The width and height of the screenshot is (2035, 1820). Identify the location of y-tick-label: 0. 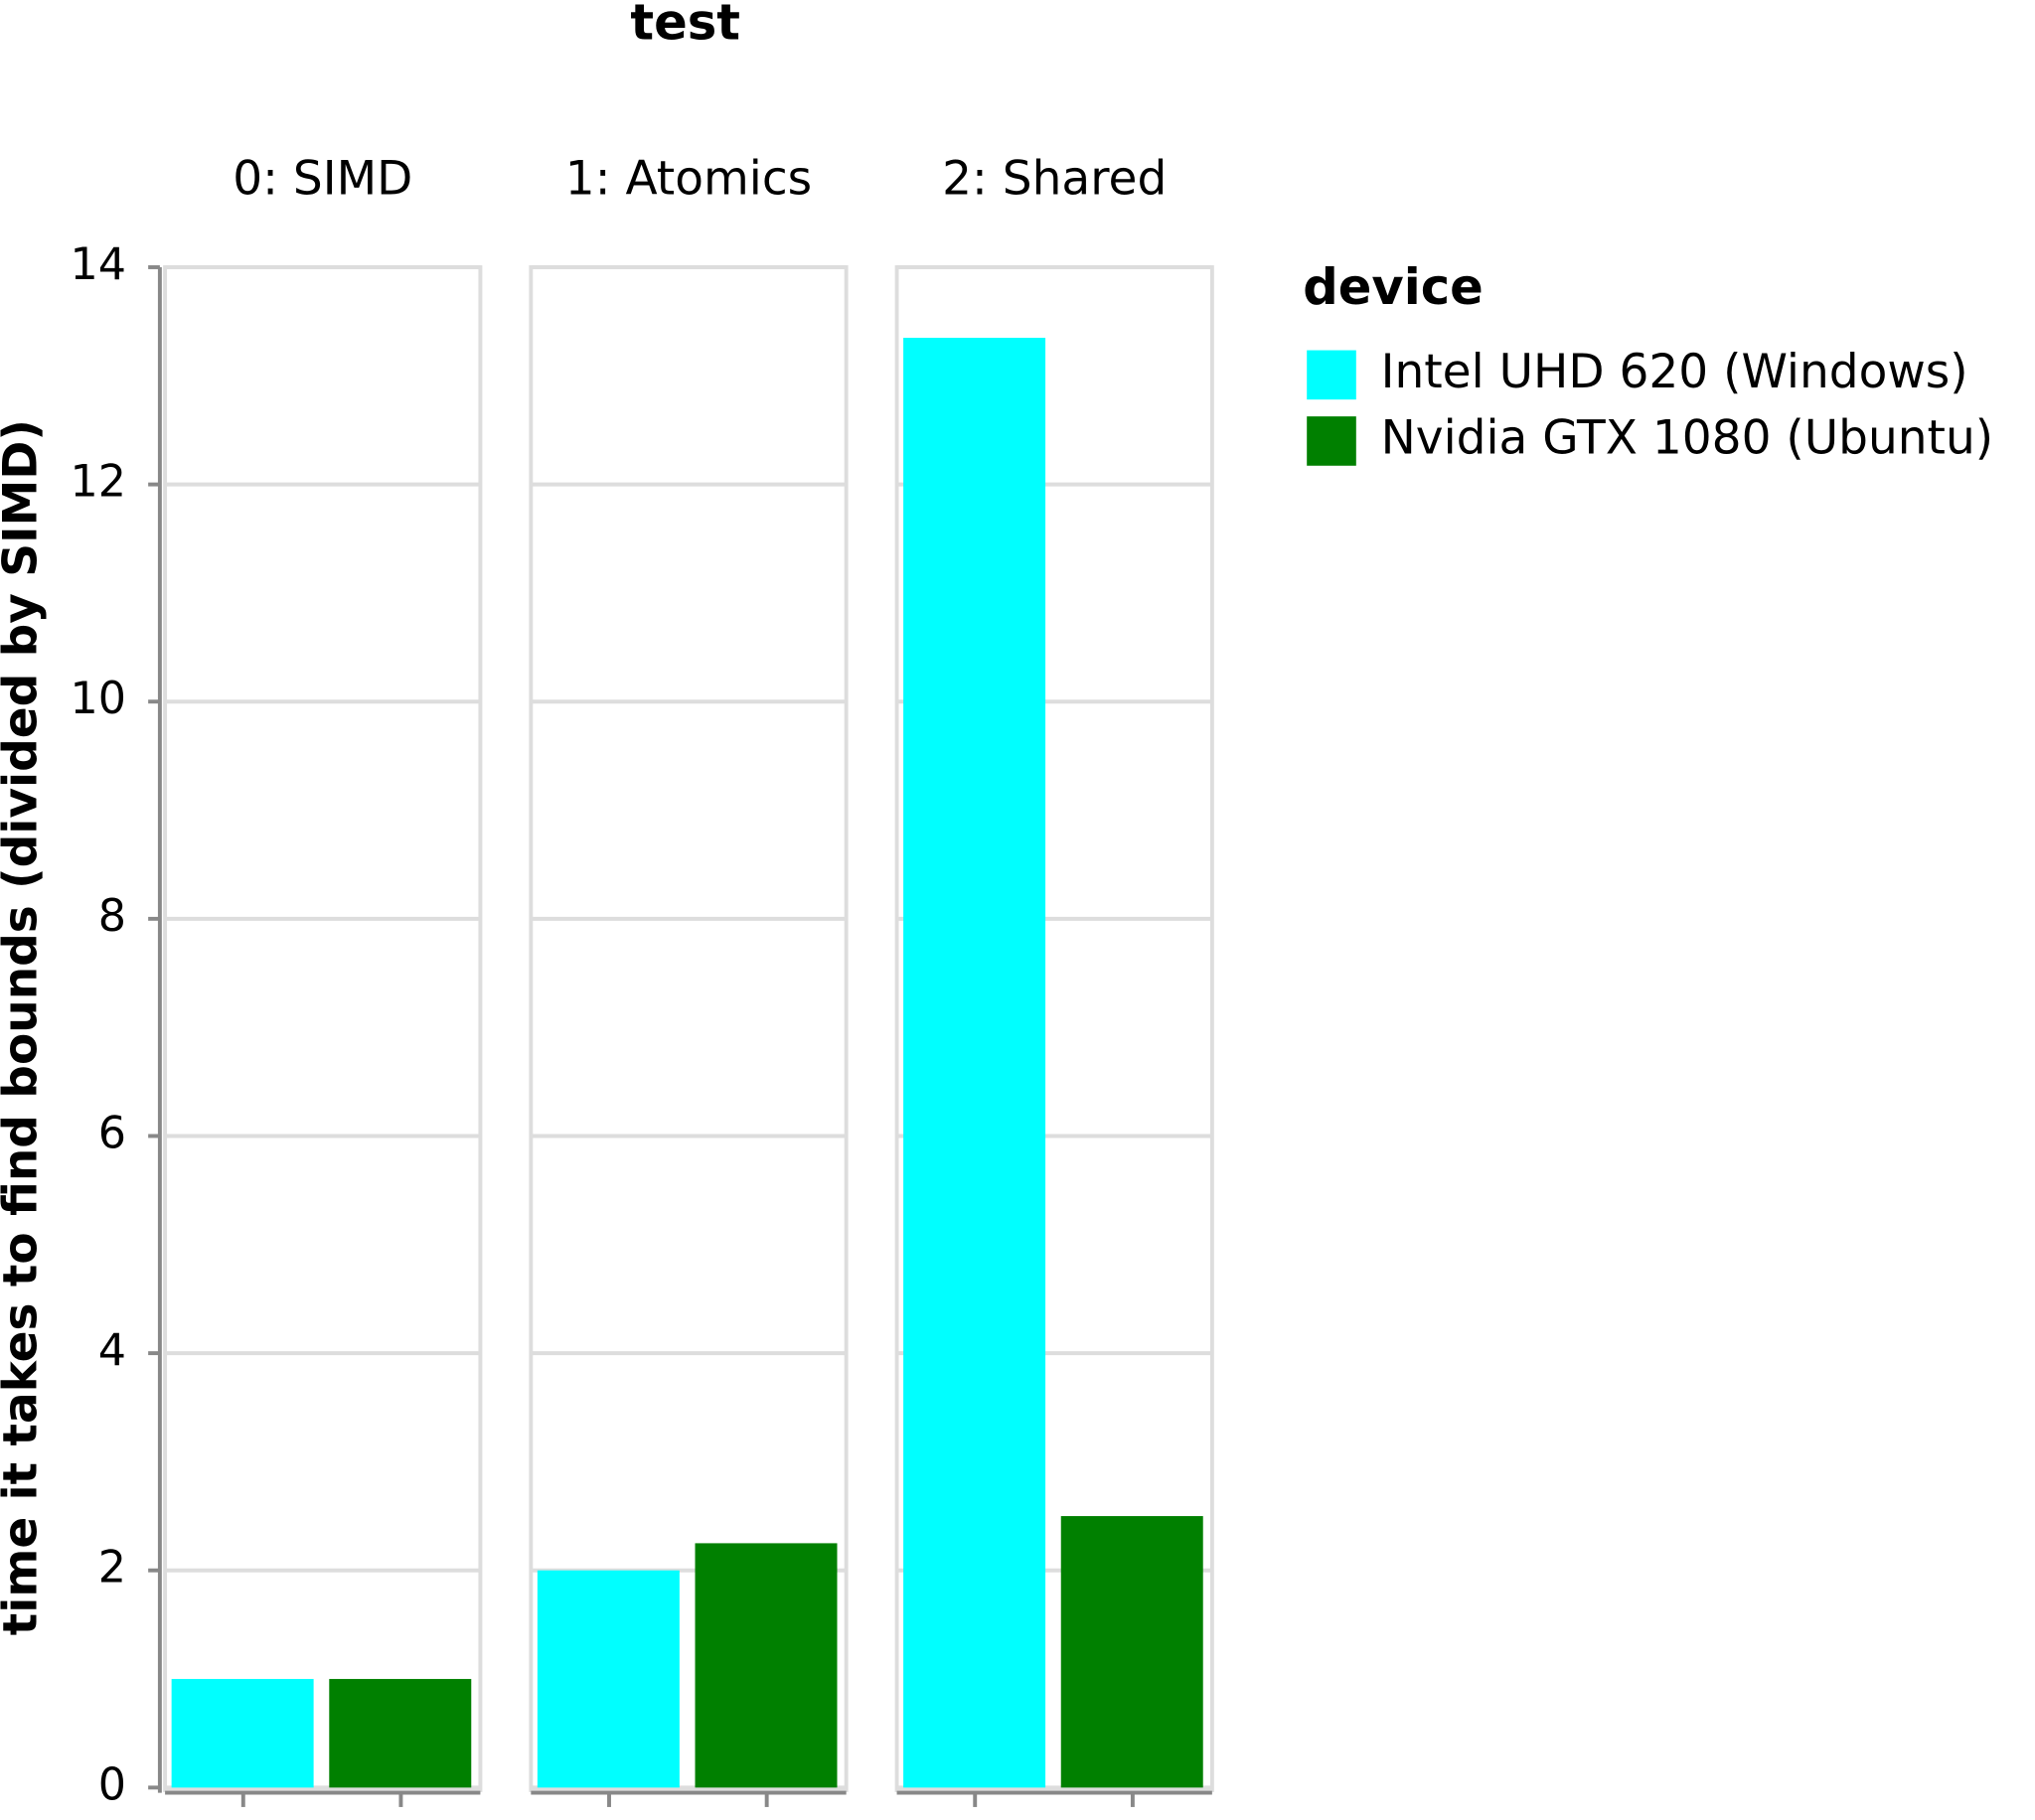
(112, 1784).